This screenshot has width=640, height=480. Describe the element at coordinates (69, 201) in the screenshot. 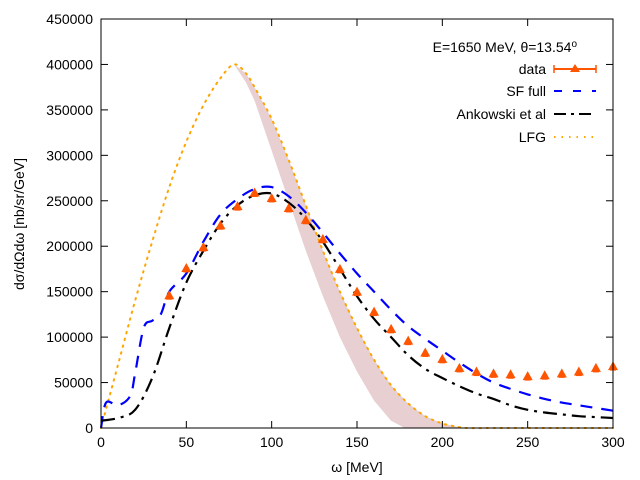

I see `y-tick-label: 250000` at that location.